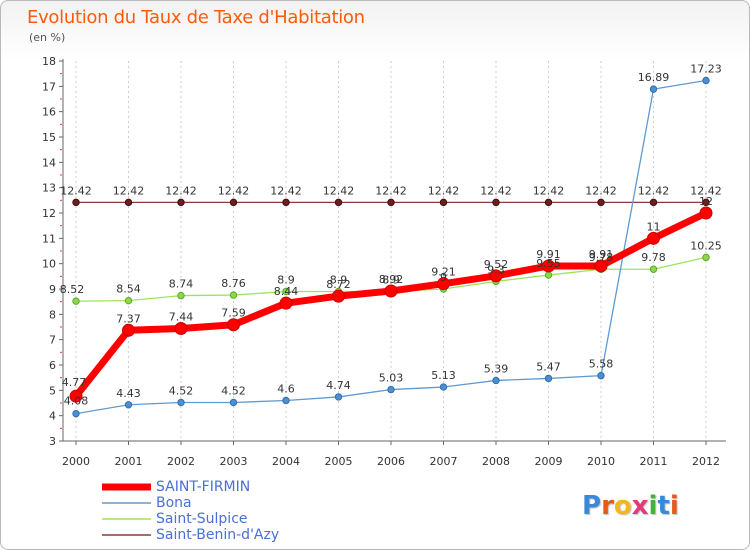  What do you see at coordinates (49, 61) in the screenshot?
I see `y-tick-label: 18` at bounding box center [49, 61].